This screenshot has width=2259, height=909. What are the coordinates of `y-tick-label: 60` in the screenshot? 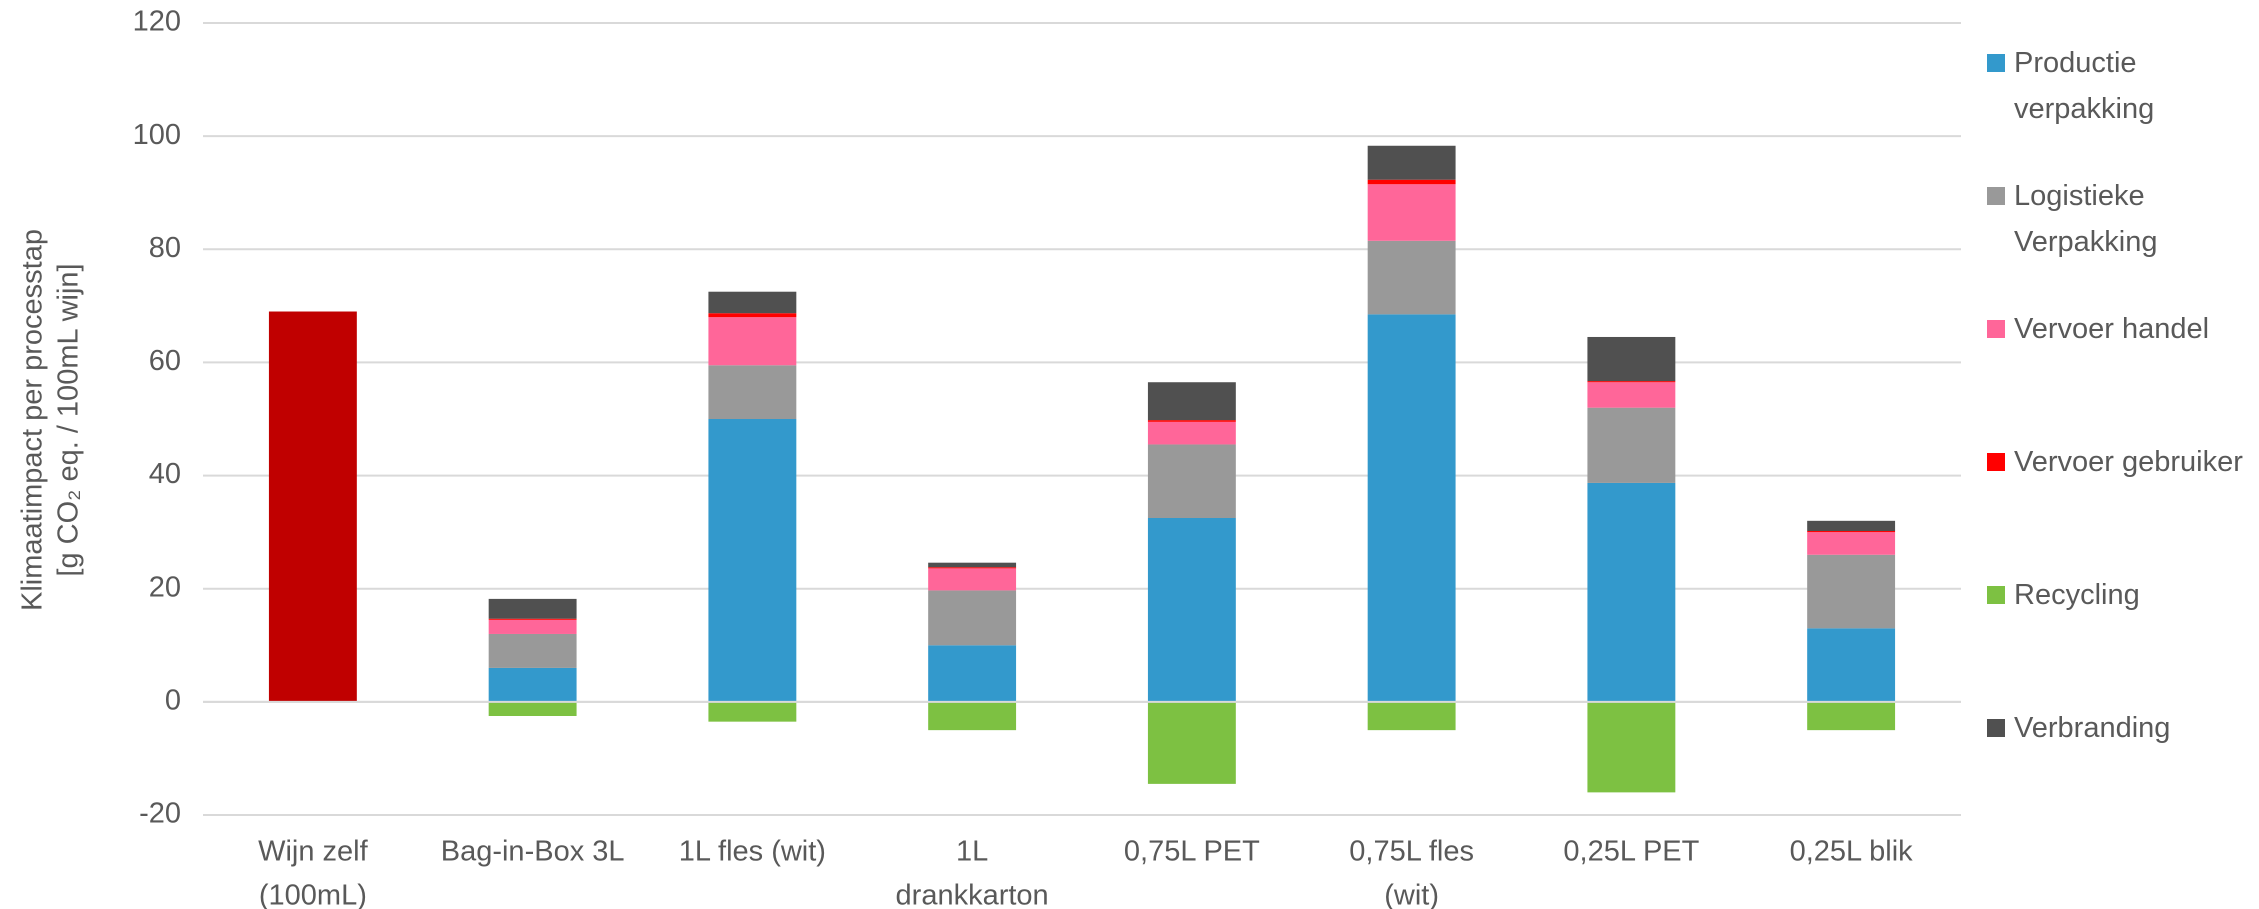 It's located at (165, 361).